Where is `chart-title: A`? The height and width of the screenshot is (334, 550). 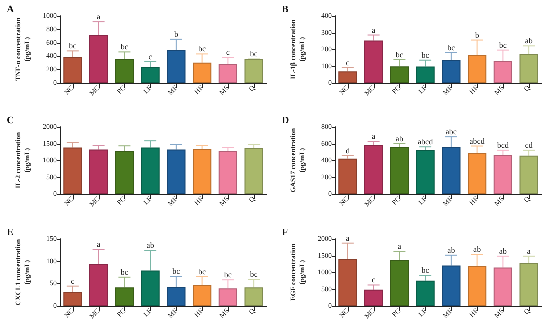 chart-title: A is located at coordinates (11, 10).